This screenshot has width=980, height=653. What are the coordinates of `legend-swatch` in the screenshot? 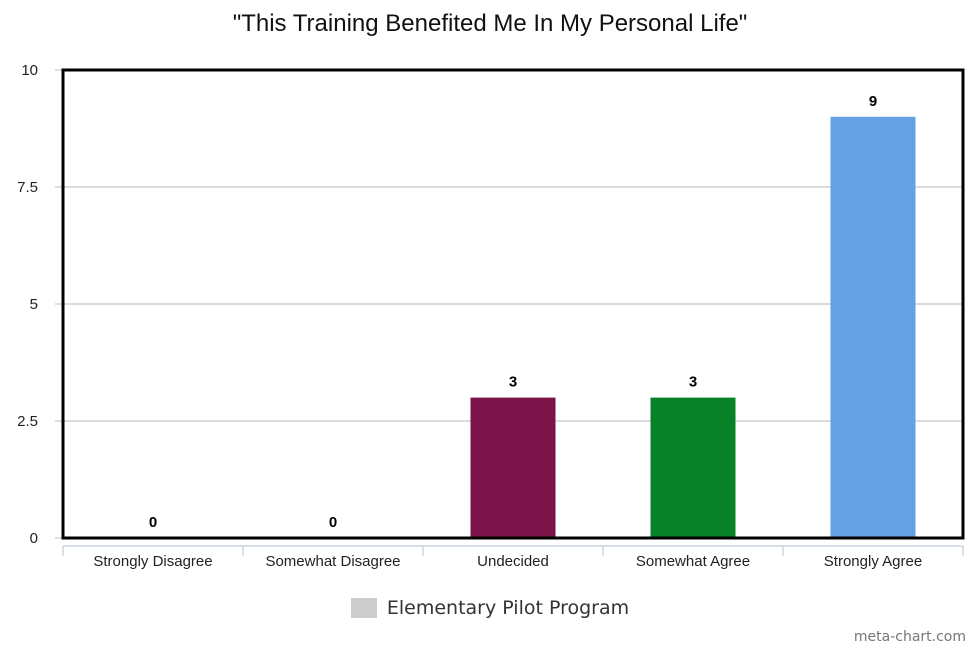 It's located at (363, 608).